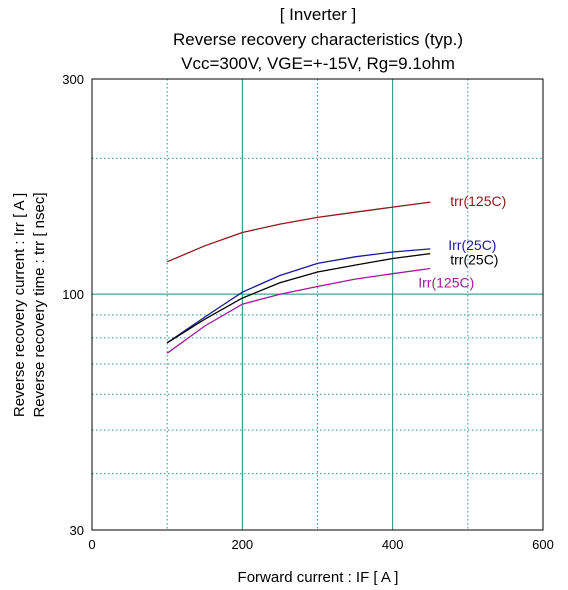 The width and height of the screenshot is (568, 590). I want to click on y-axis-label-line-1: Reverse recovery current : Irr [ A ], so click(19, 305).